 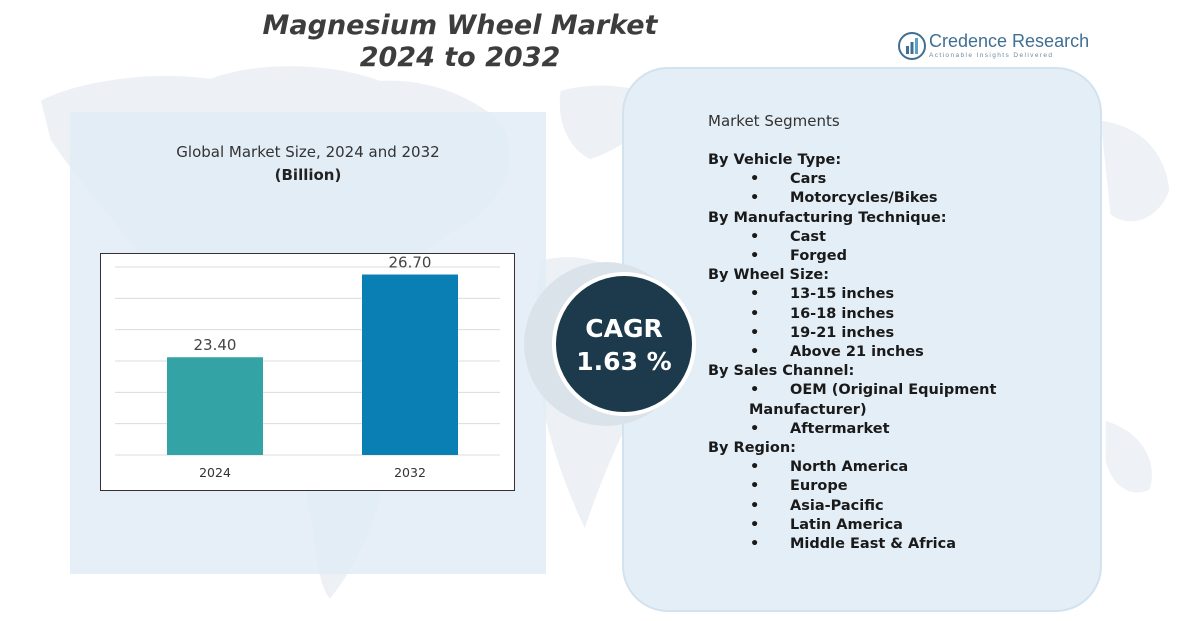 I want to click on chart-subtitle: Global Market Size, 2024 and 2032, so click(x=308, y=152).